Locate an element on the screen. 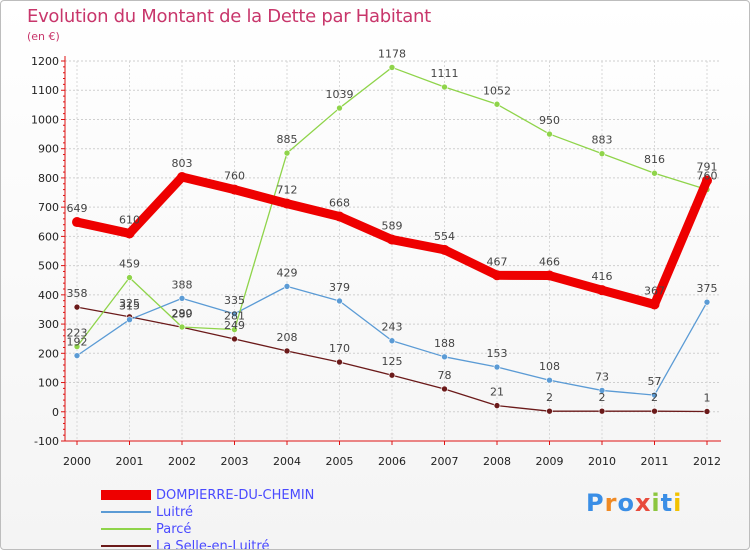 The image size is (750, 550). legend-swatch-parce is located at coordinates (126, 529).